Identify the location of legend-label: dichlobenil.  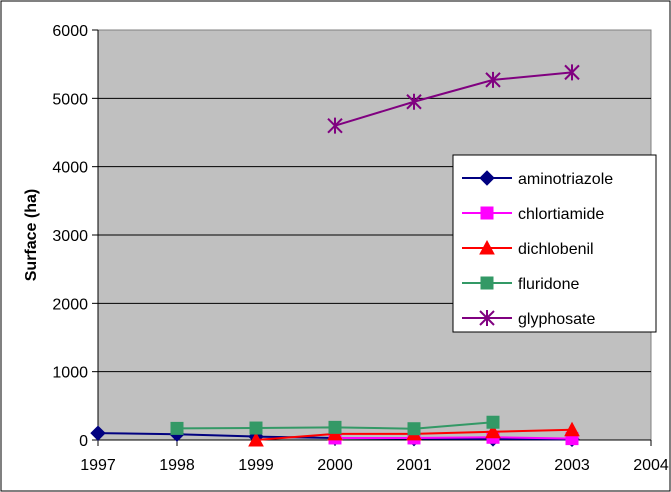
(556, 249).